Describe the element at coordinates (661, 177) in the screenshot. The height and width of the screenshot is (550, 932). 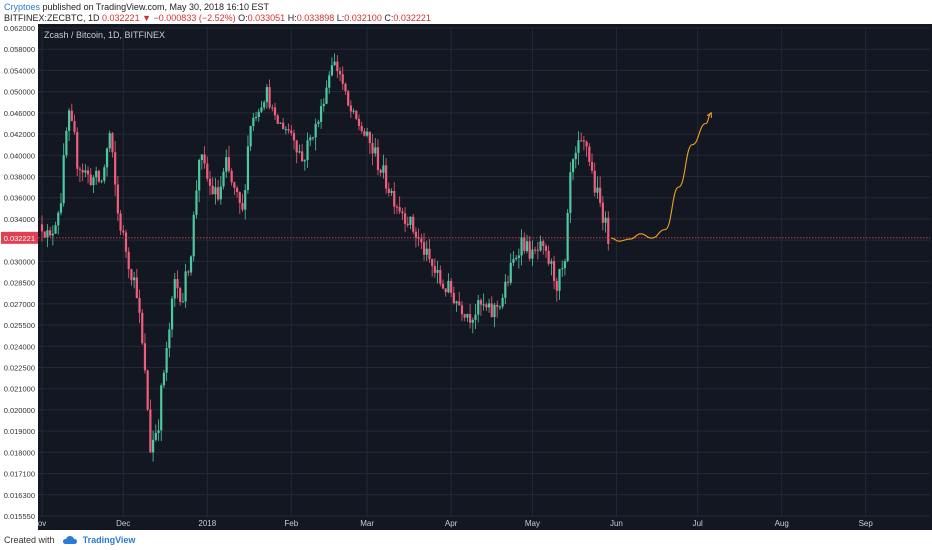
I see `forecast-curve` at that location.